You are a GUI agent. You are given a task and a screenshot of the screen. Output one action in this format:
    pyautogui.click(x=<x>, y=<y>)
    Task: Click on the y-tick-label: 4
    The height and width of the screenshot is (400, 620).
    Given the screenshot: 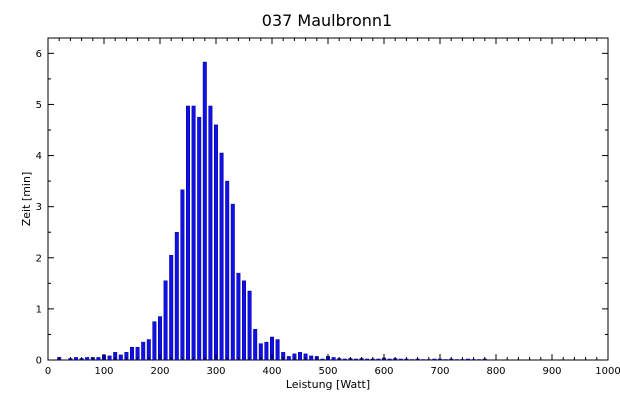 What is the action you would take?
    pyautogui.click(x=39, y=156)
    